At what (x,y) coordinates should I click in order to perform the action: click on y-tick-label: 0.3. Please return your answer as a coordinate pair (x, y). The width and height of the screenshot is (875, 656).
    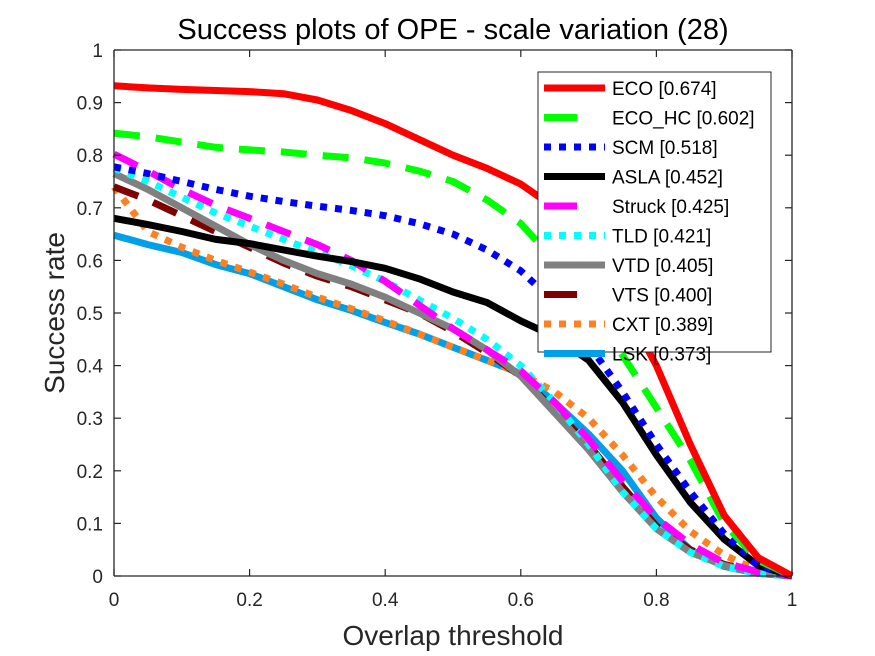
    Looking at the image, I should click on (90, 419).